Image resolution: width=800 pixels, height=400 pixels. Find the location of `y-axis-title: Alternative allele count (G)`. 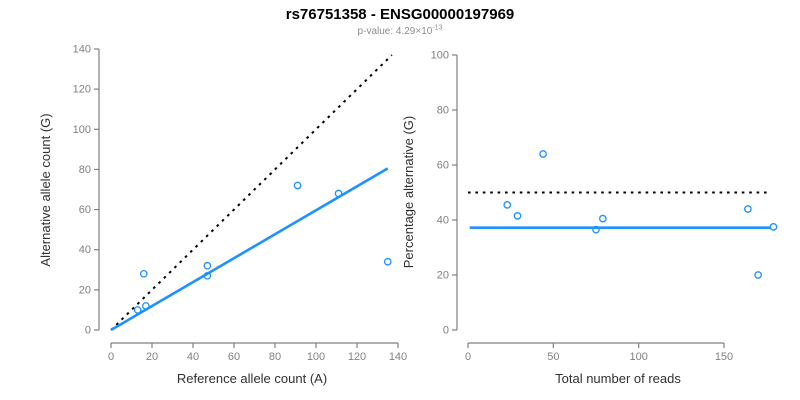

y-axis-title: Alternative allele count (G) is located at coordinates (45, 189).